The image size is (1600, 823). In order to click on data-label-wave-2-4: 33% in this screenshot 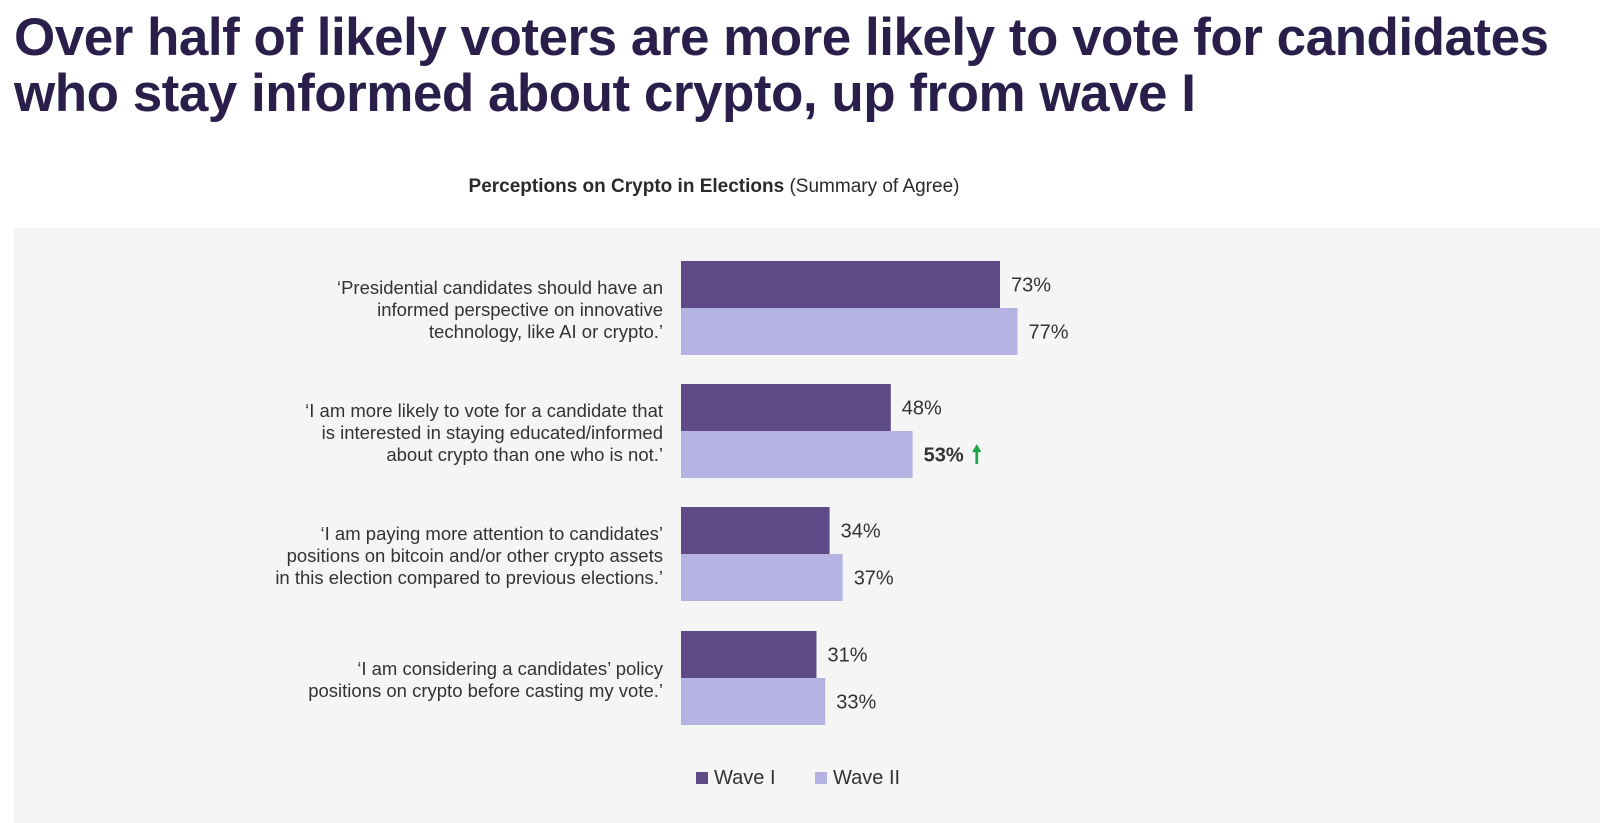, I will do `click(856, 703)`.